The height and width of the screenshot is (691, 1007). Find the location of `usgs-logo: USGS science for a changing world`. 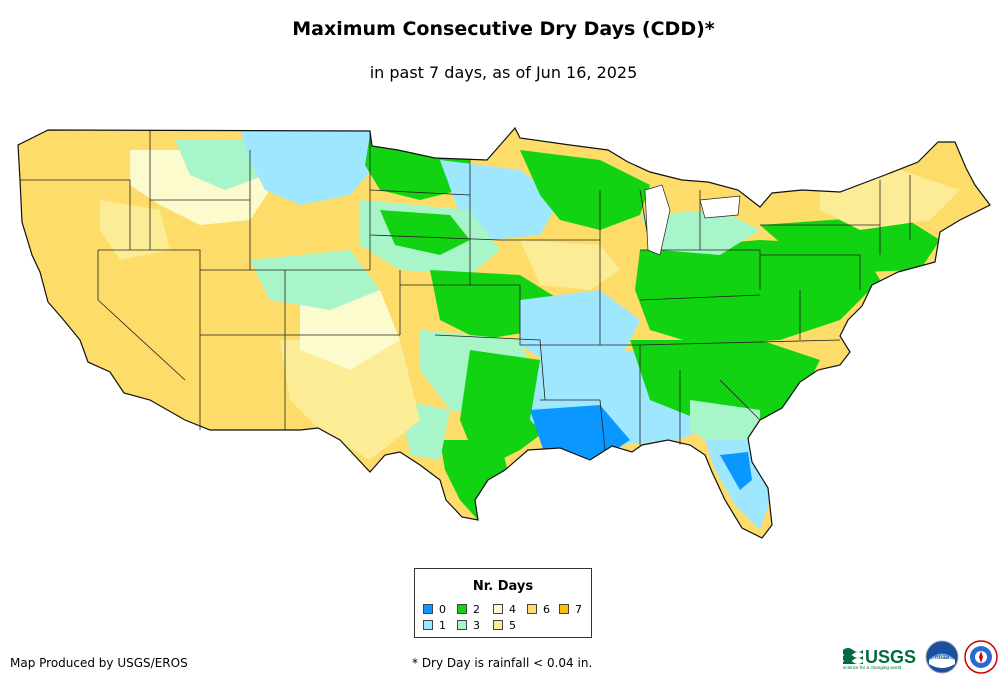

usgs-logo: USGS science for a changing world is located at coordinates (879, 658).